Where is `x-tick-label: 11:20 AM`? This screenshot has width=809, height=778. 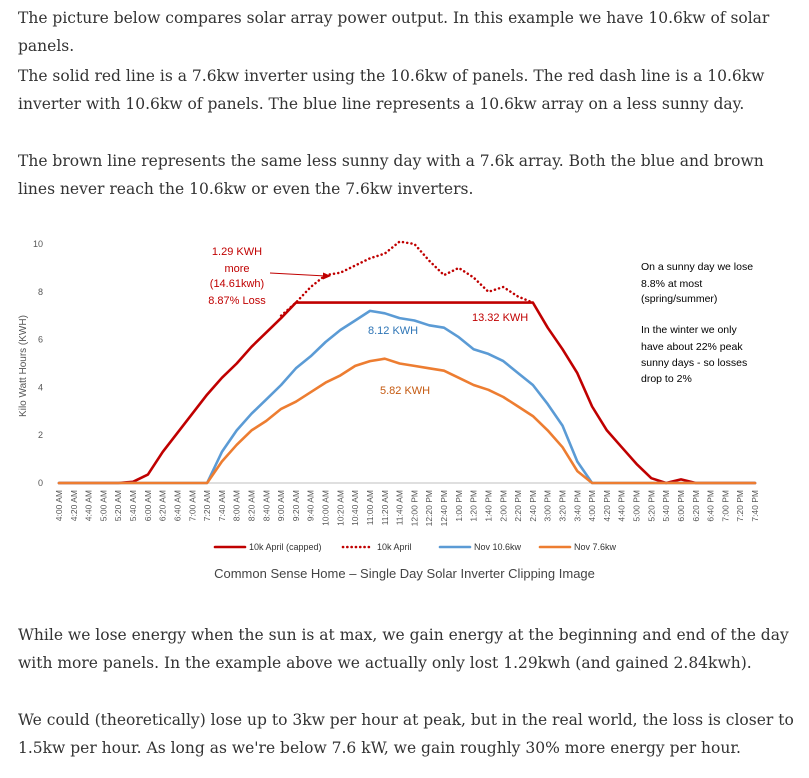
x-tick-label: 11:20 AM is located at coordinates (385, 507).